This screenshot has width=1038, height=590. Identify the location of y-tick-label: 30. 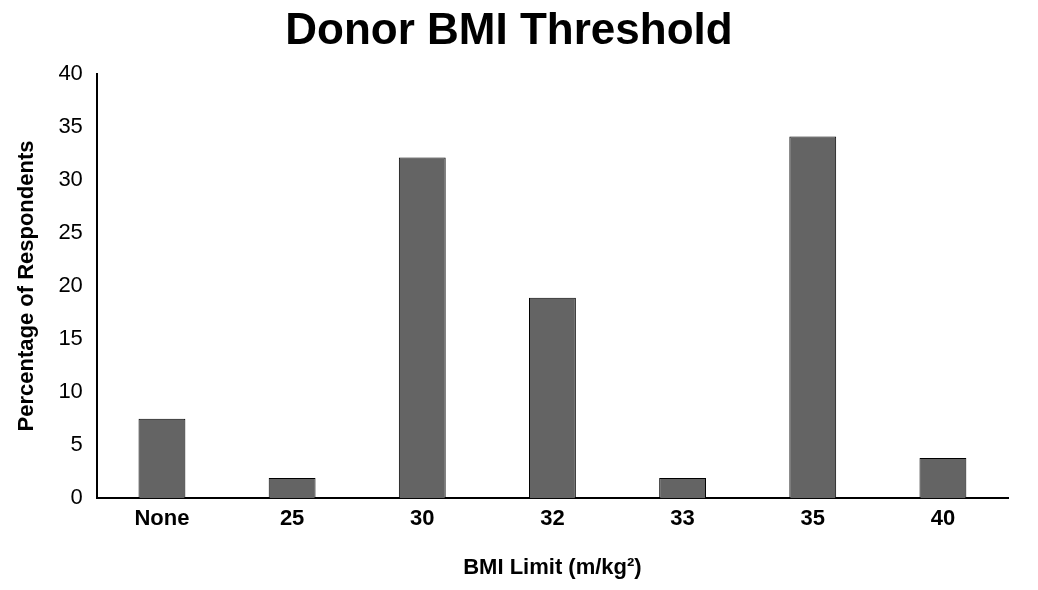
(70, 178).